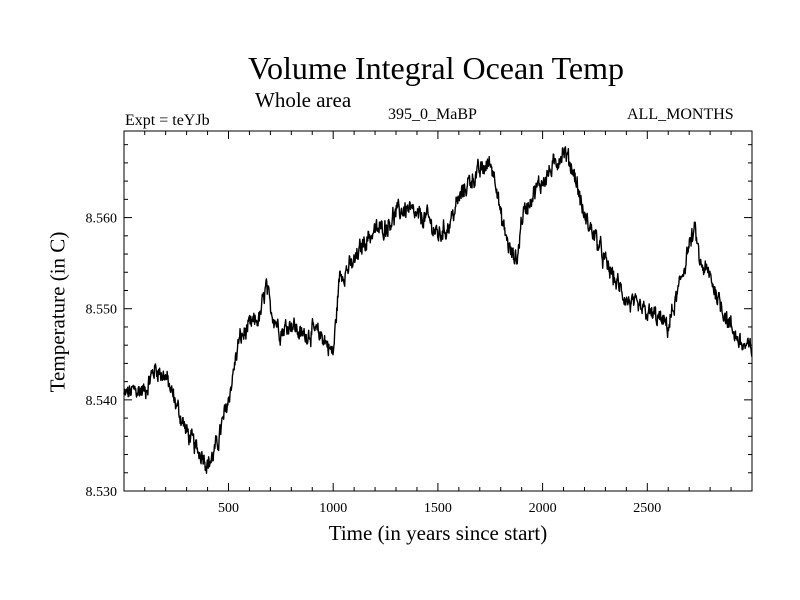 The height and width of the screenshot is (600, 800). What do you see at coordinates (102, 401) in the screenshot?
I see `y-tick-label: 8.540` at bounding box center [102, 401].